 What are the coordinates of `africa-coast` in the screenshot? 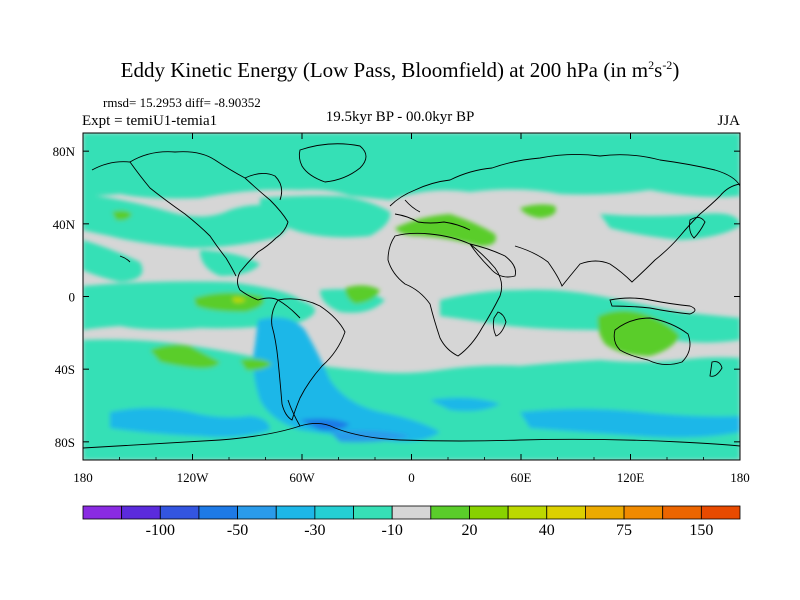 It's located at (445, 294).